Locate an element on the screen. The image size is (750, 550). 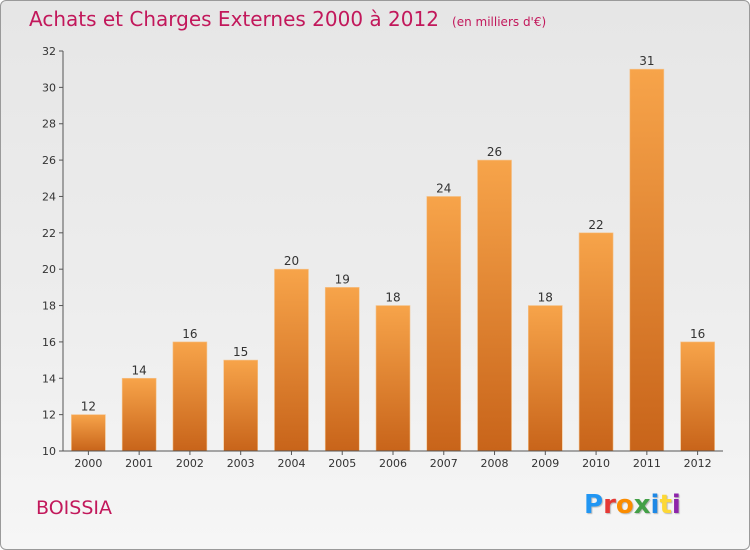
y-tick-label: 32 is located at coordinates (49, 51).